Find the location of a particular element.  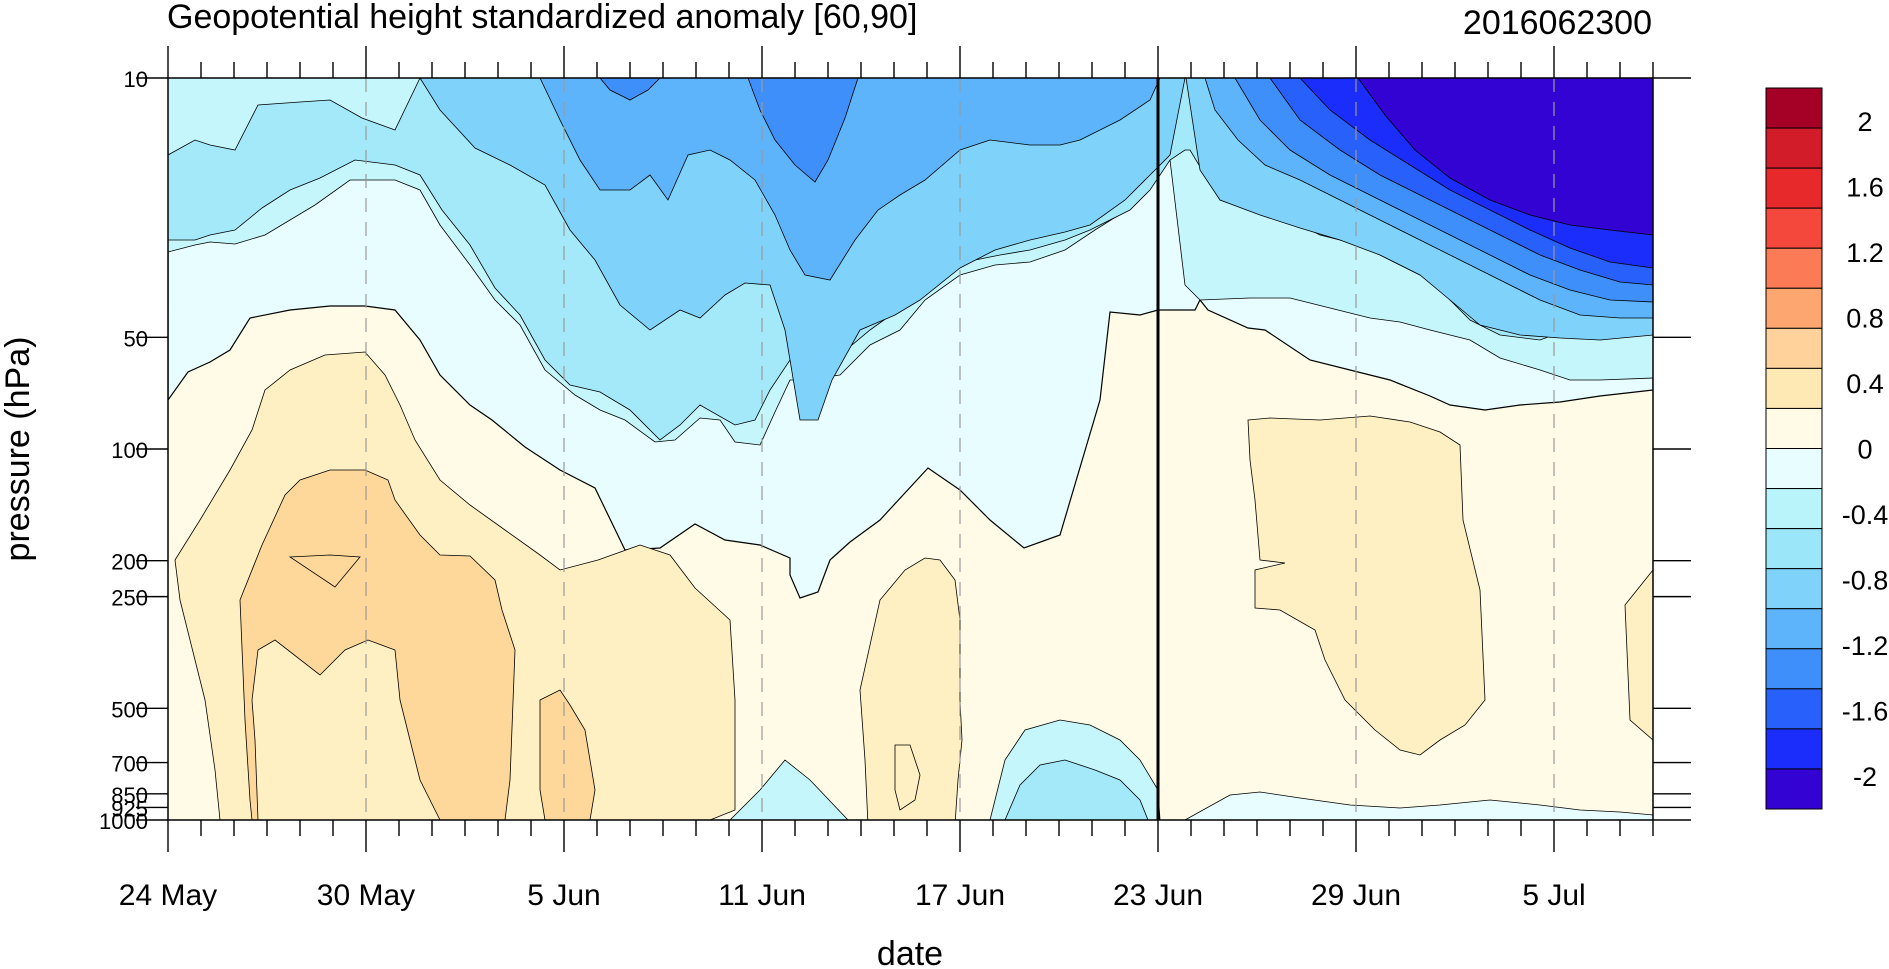

colorbar-label: 2 is located at coordinates (1864, 122).